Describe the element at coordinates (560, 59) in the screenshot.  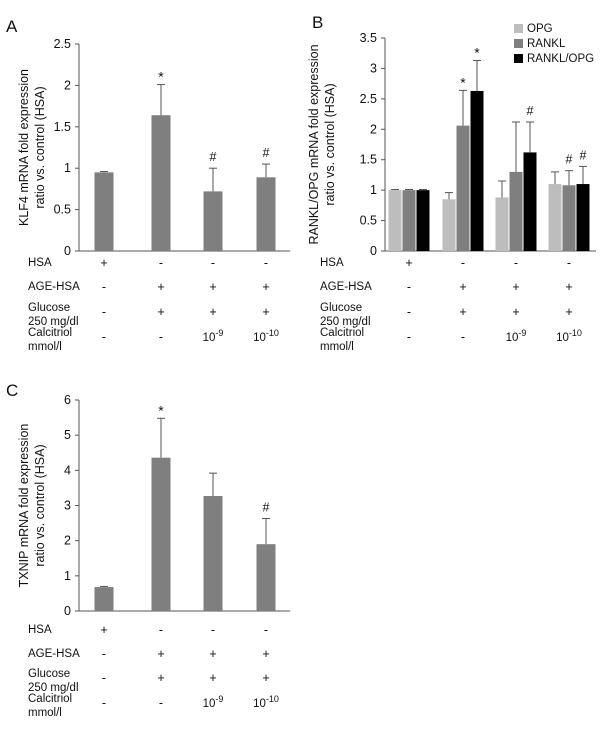
I see `legend-label: RANKL/OPG` at that location.